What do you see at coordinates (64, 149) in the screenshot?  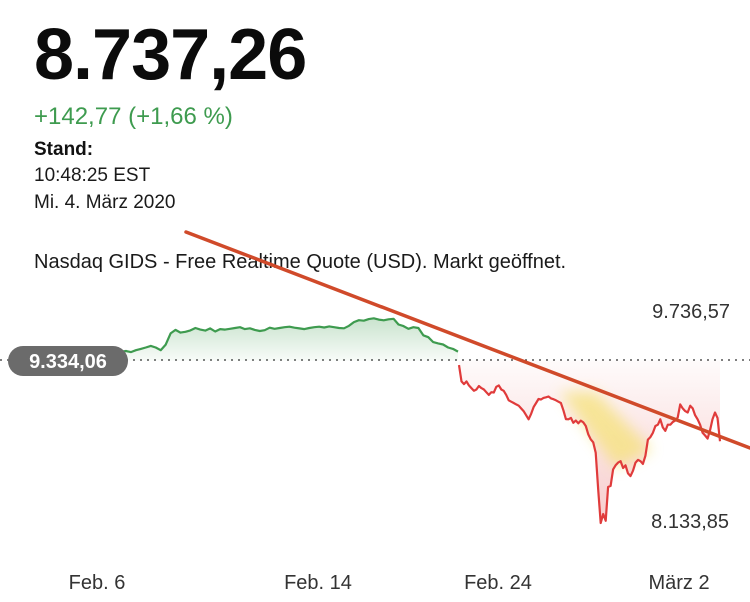 I see `stand-label: Stand:` at bounding box center [64, 149].